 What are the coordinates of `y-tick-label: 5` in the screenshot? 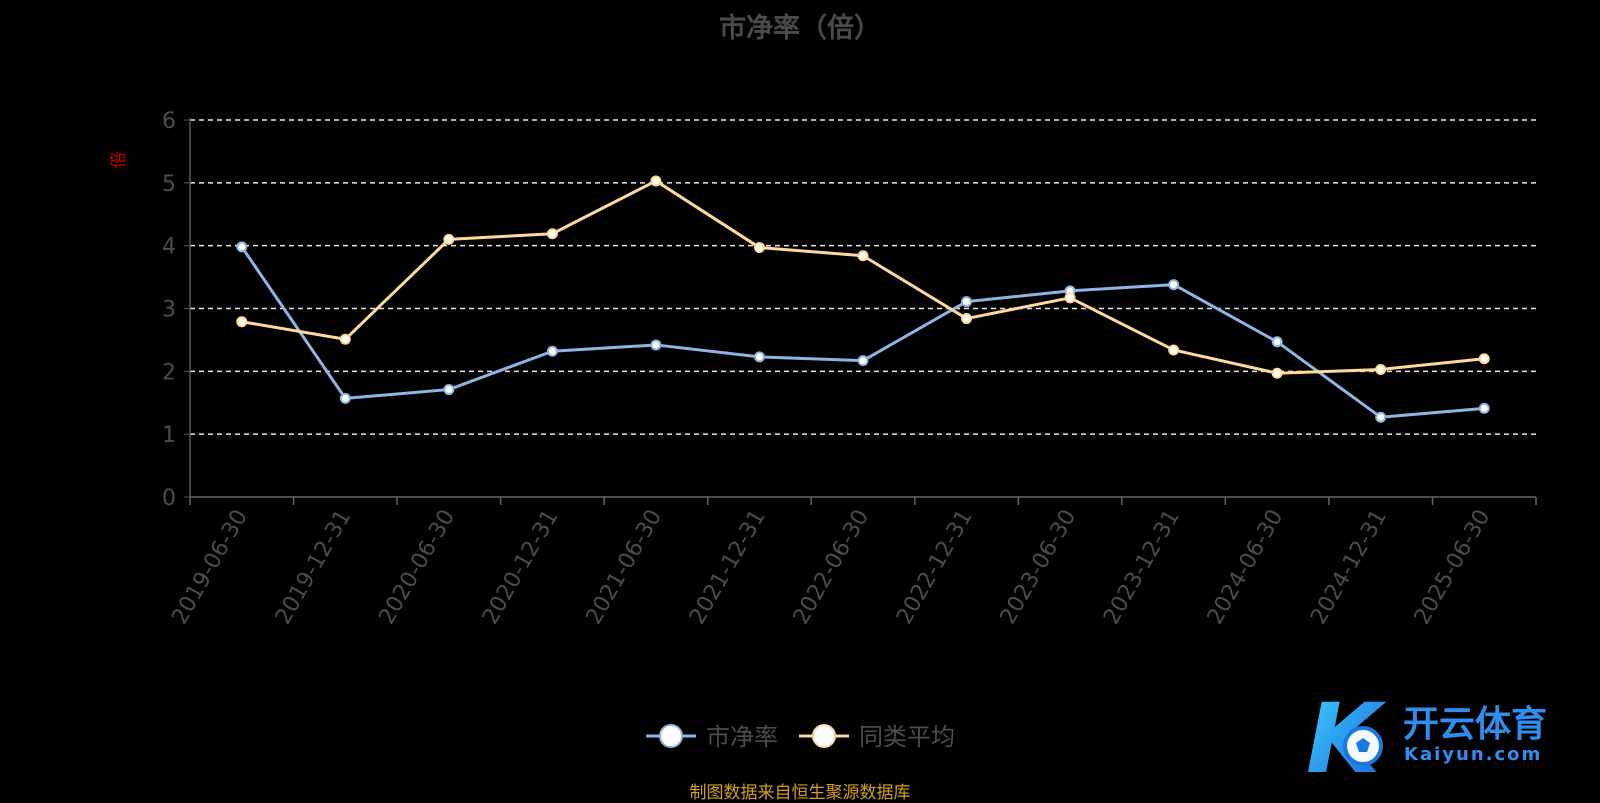 It's located at (169, 184).